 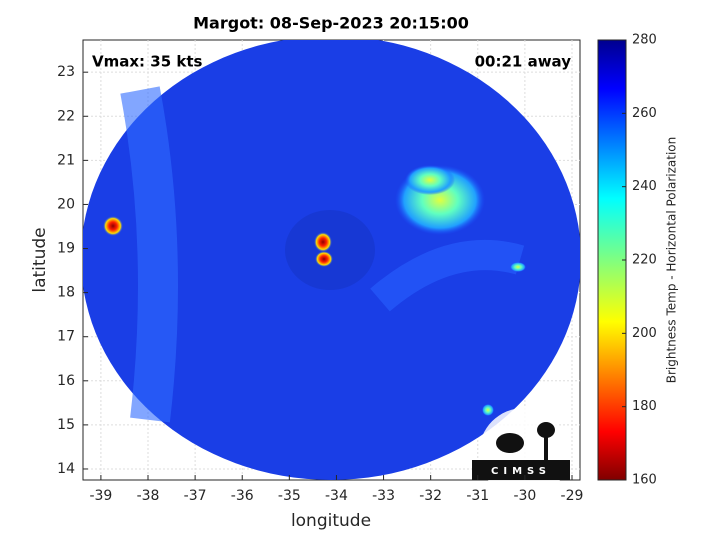 What do you see at coordinates (66, 249) in the screenshot?
I see `y-tick-label: 19` at bounding box center [66, 249].